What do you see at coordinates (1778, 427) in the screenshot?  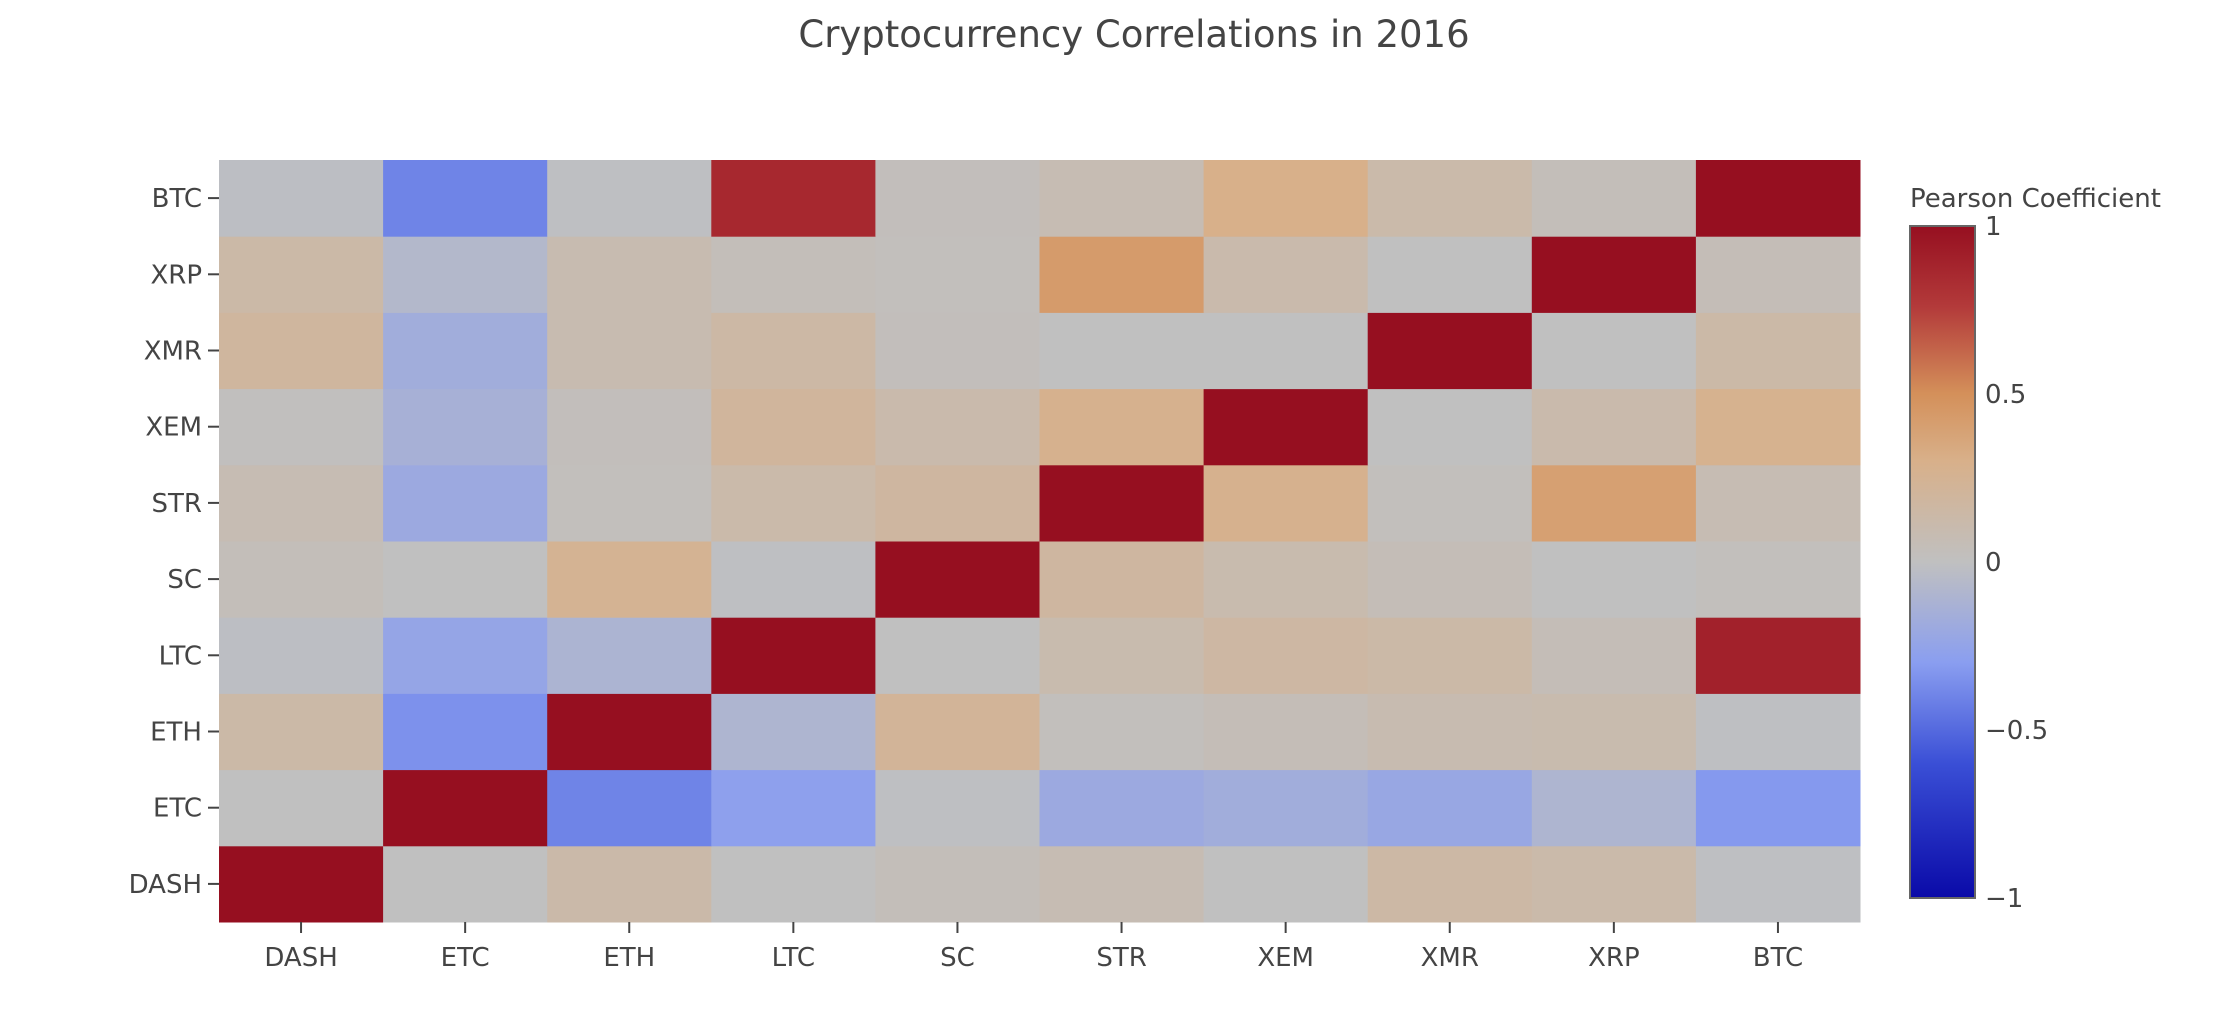 I see `heatmap-cell-xem-btc` at bounding box center [1778, 427].